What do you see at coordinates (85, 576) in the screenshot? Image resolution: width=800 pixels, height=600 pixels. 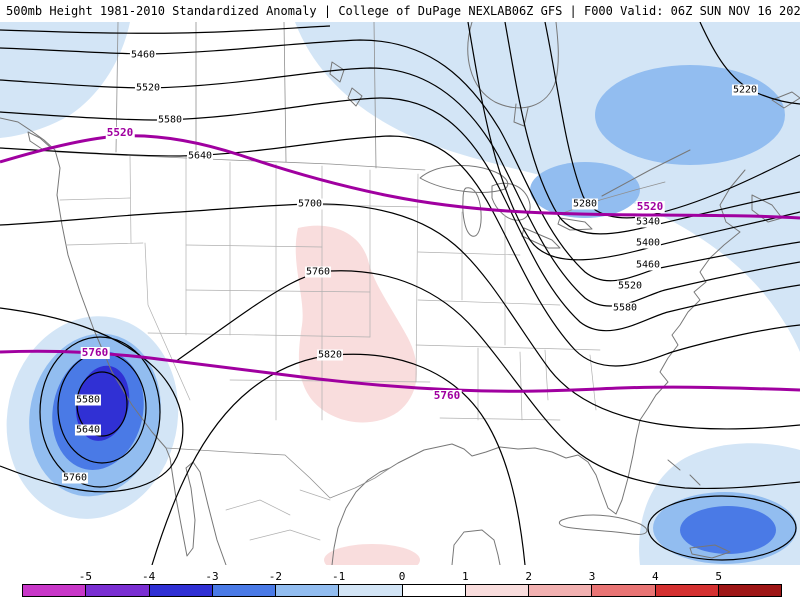 I see `colorbar-tick-label: -5` at bounding box center [85, 576].